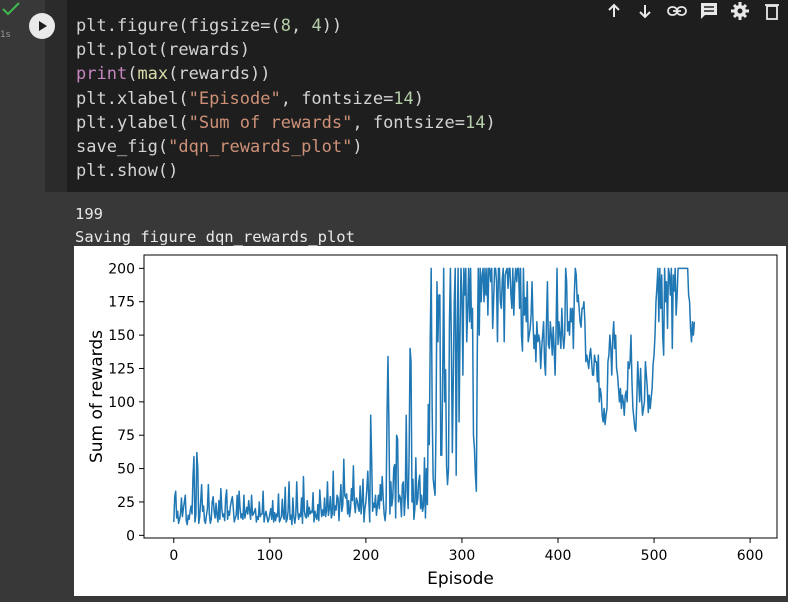 The image size is (788, 602). I want to click on x-axis-label: Episode, so click(460, 579).